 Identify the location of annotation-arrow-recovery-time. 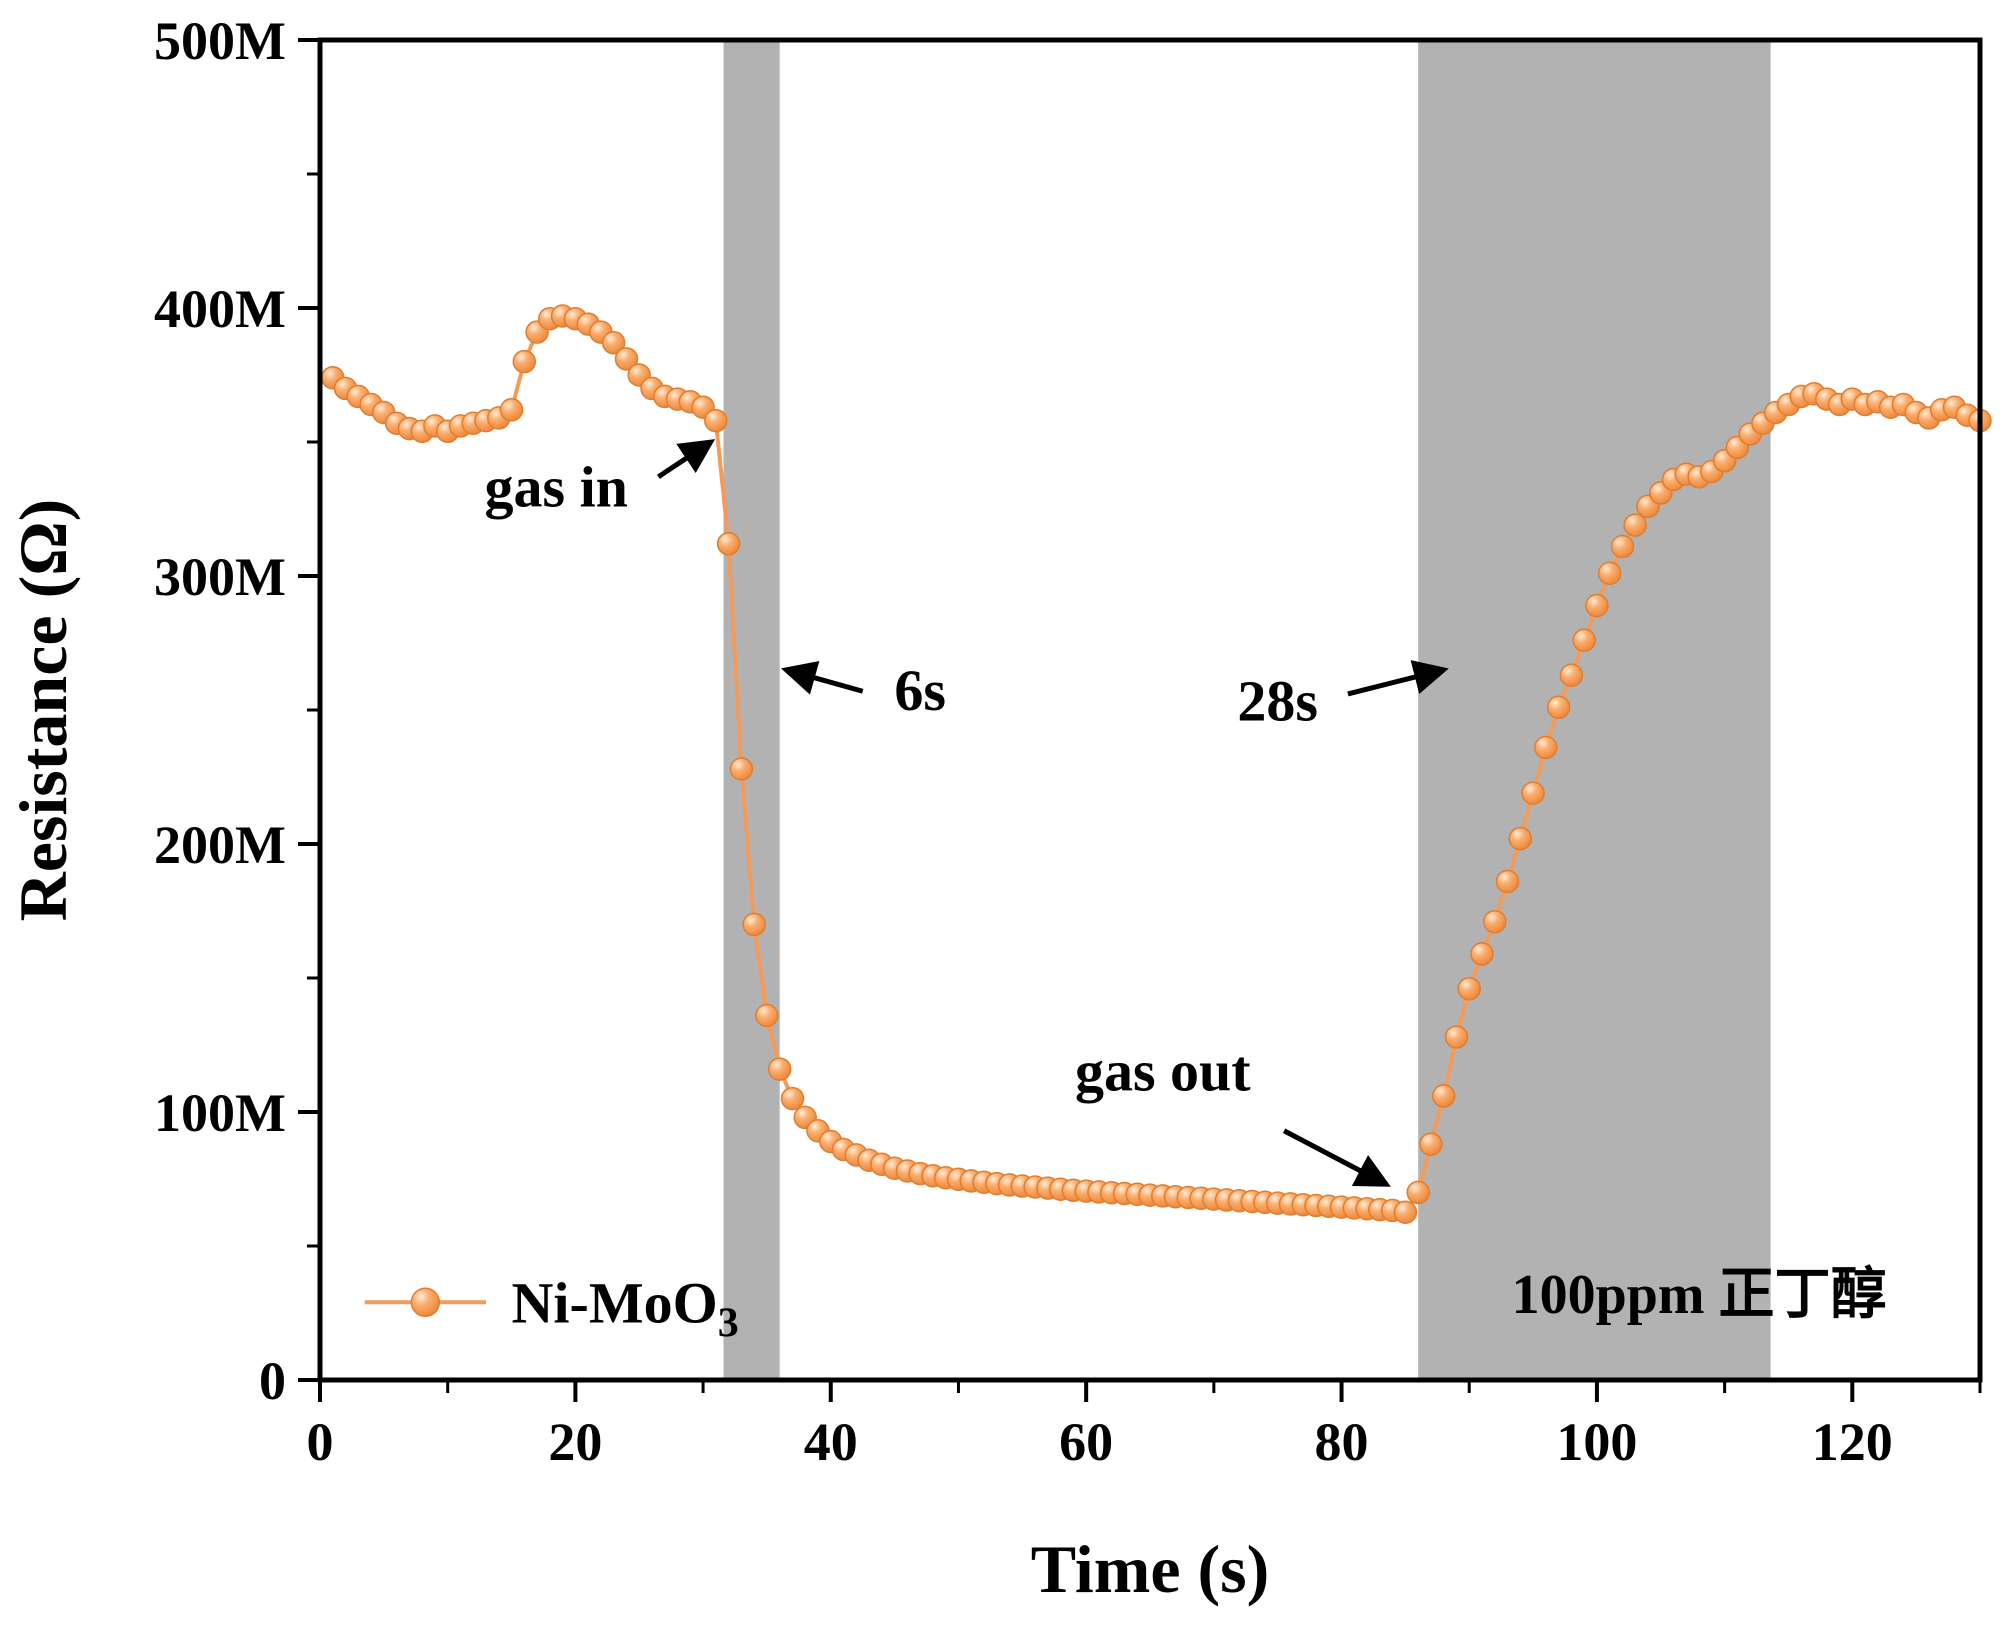
(1398, 678).